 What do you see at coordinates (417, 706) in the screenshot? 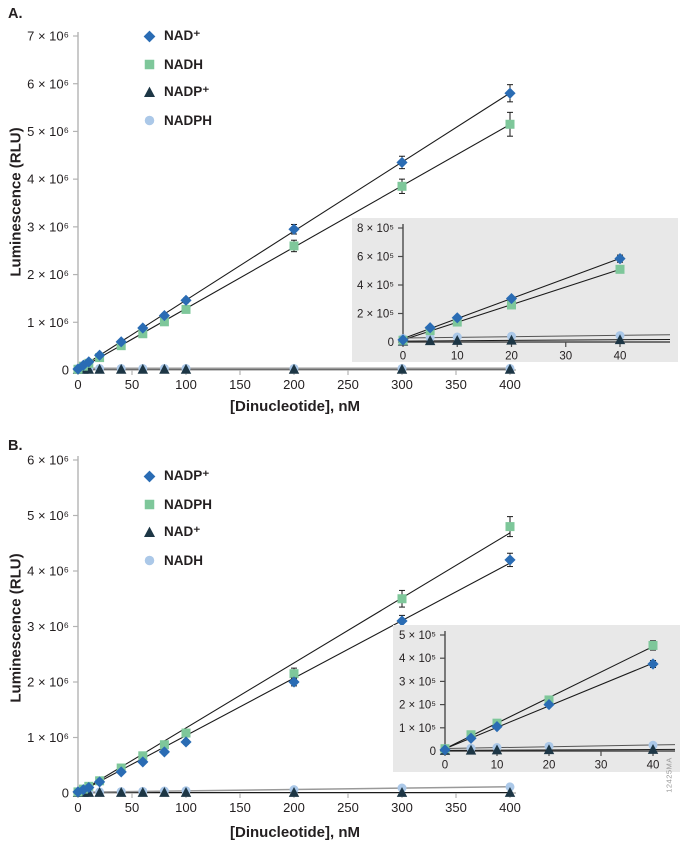
I see `y-tick-label: 2 × 10⁵` at bounding box center [417, 706].